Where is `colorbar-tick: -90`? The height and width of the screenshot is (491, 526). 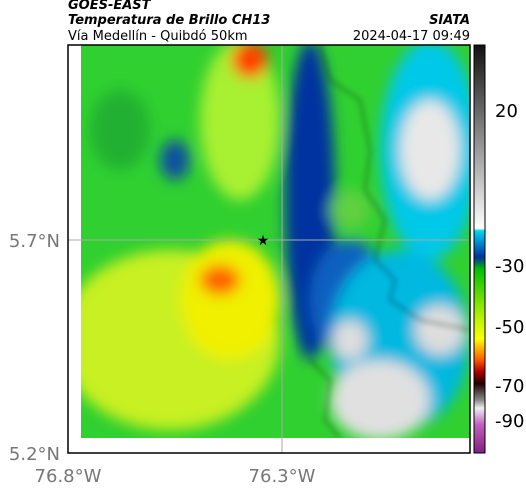 colorbar-tick: -90 is located at coordinates (509, 421).